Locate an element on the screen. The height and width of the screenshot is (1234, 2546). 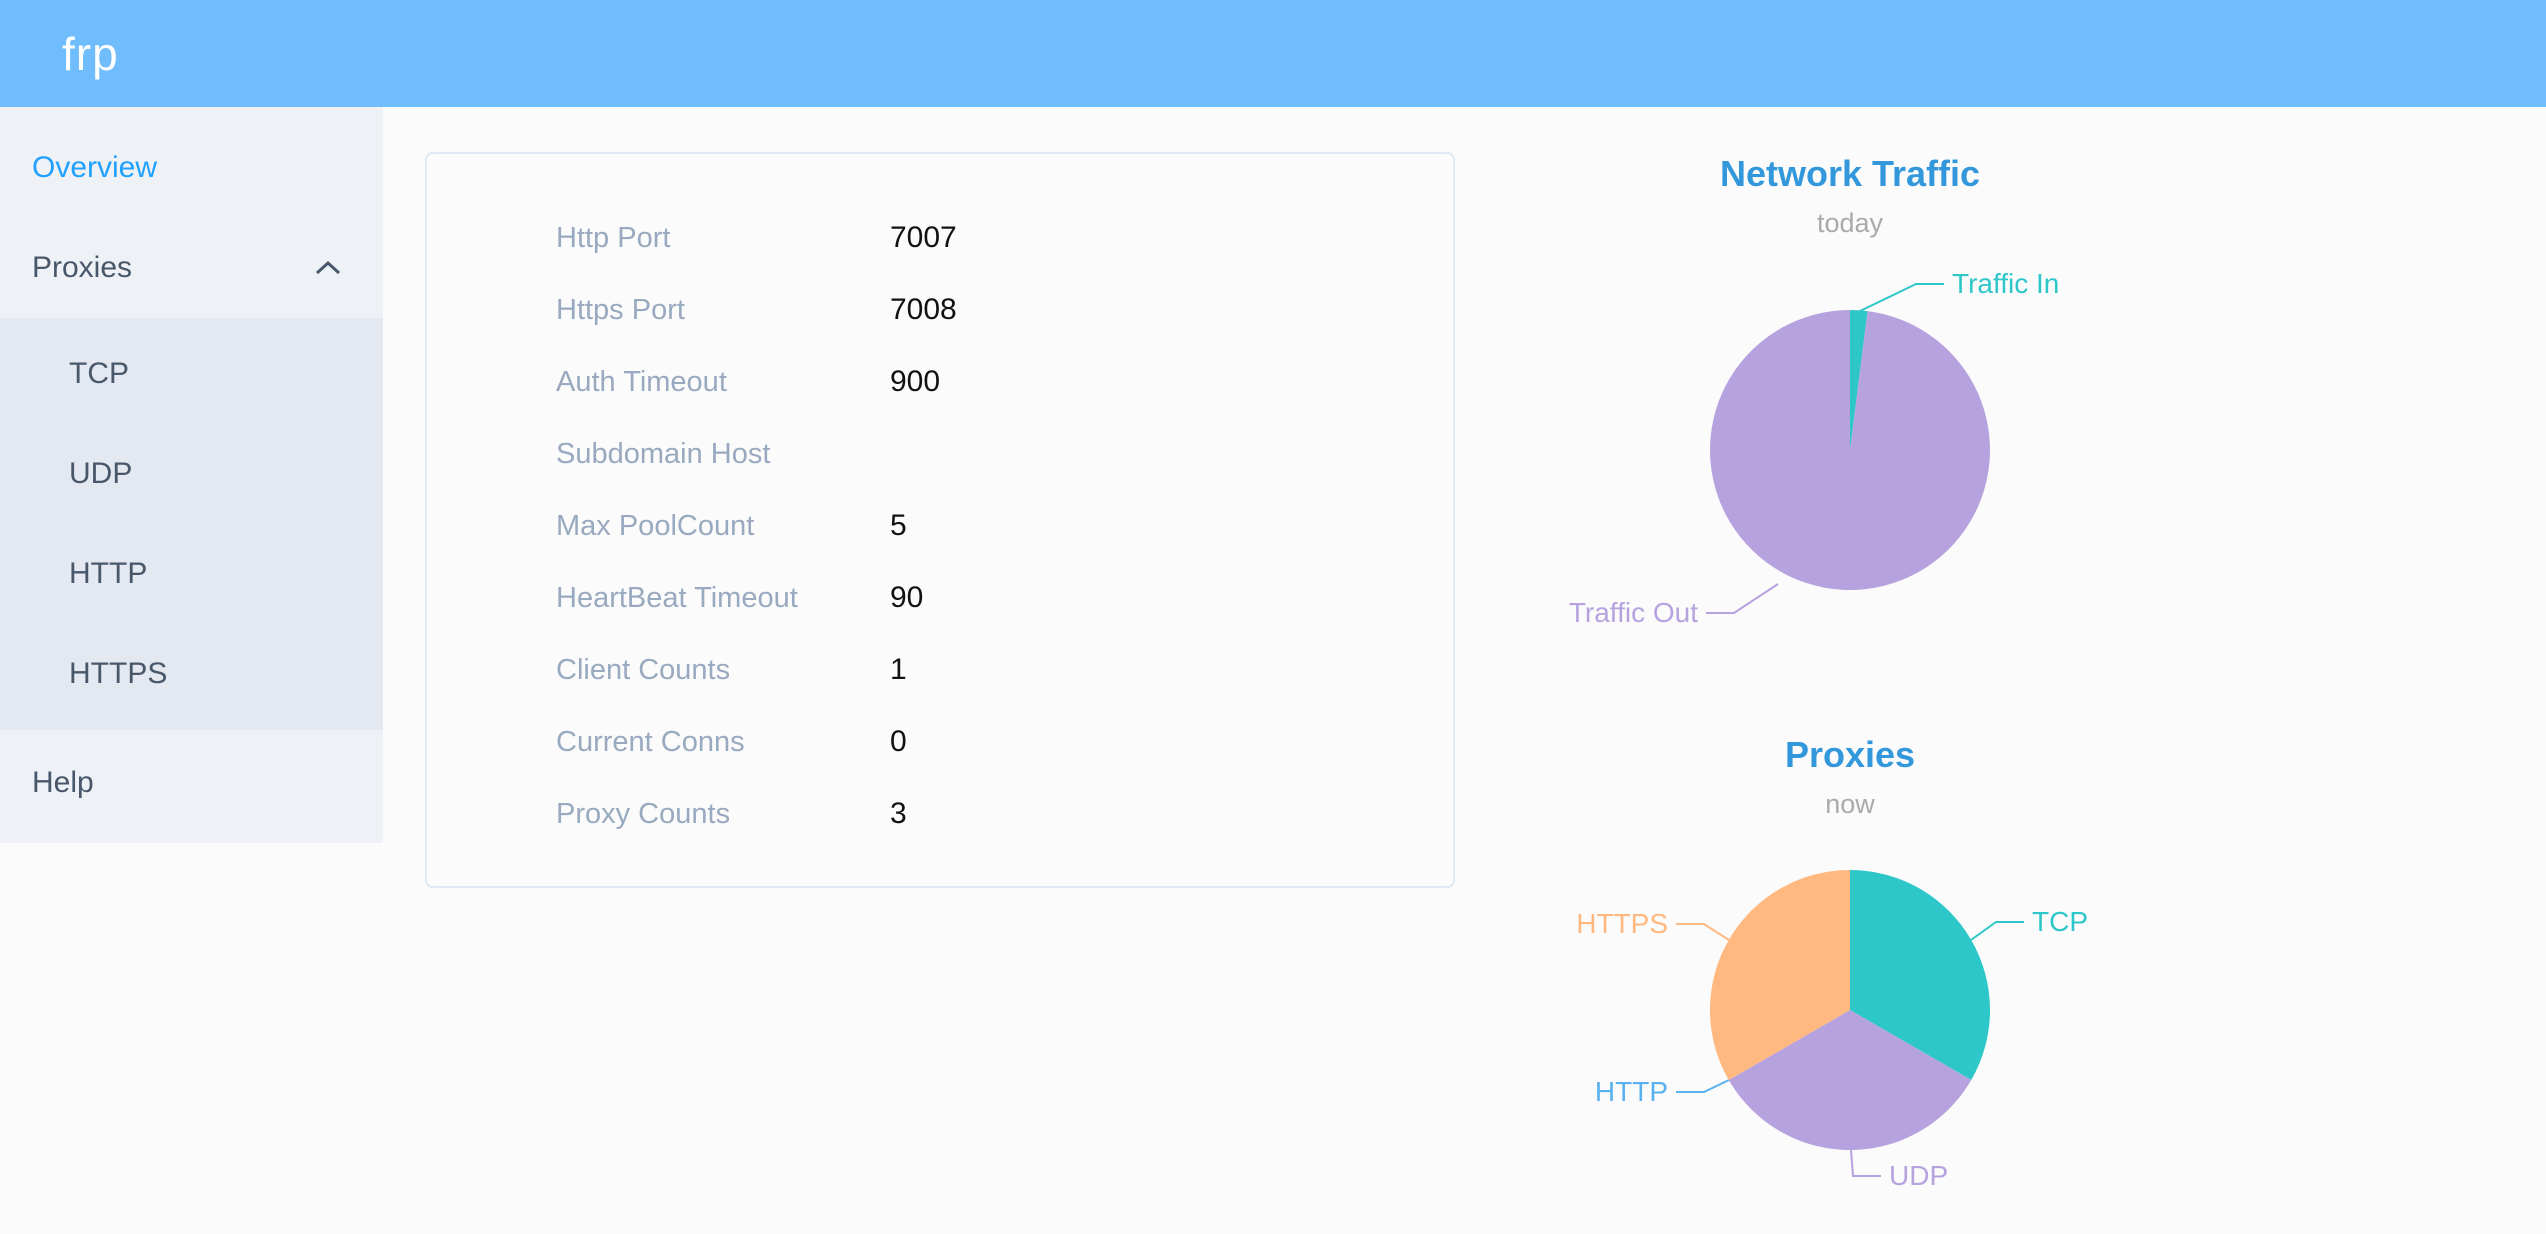
sidebar-item-label: Proxies is located at coordinates (82, 267).